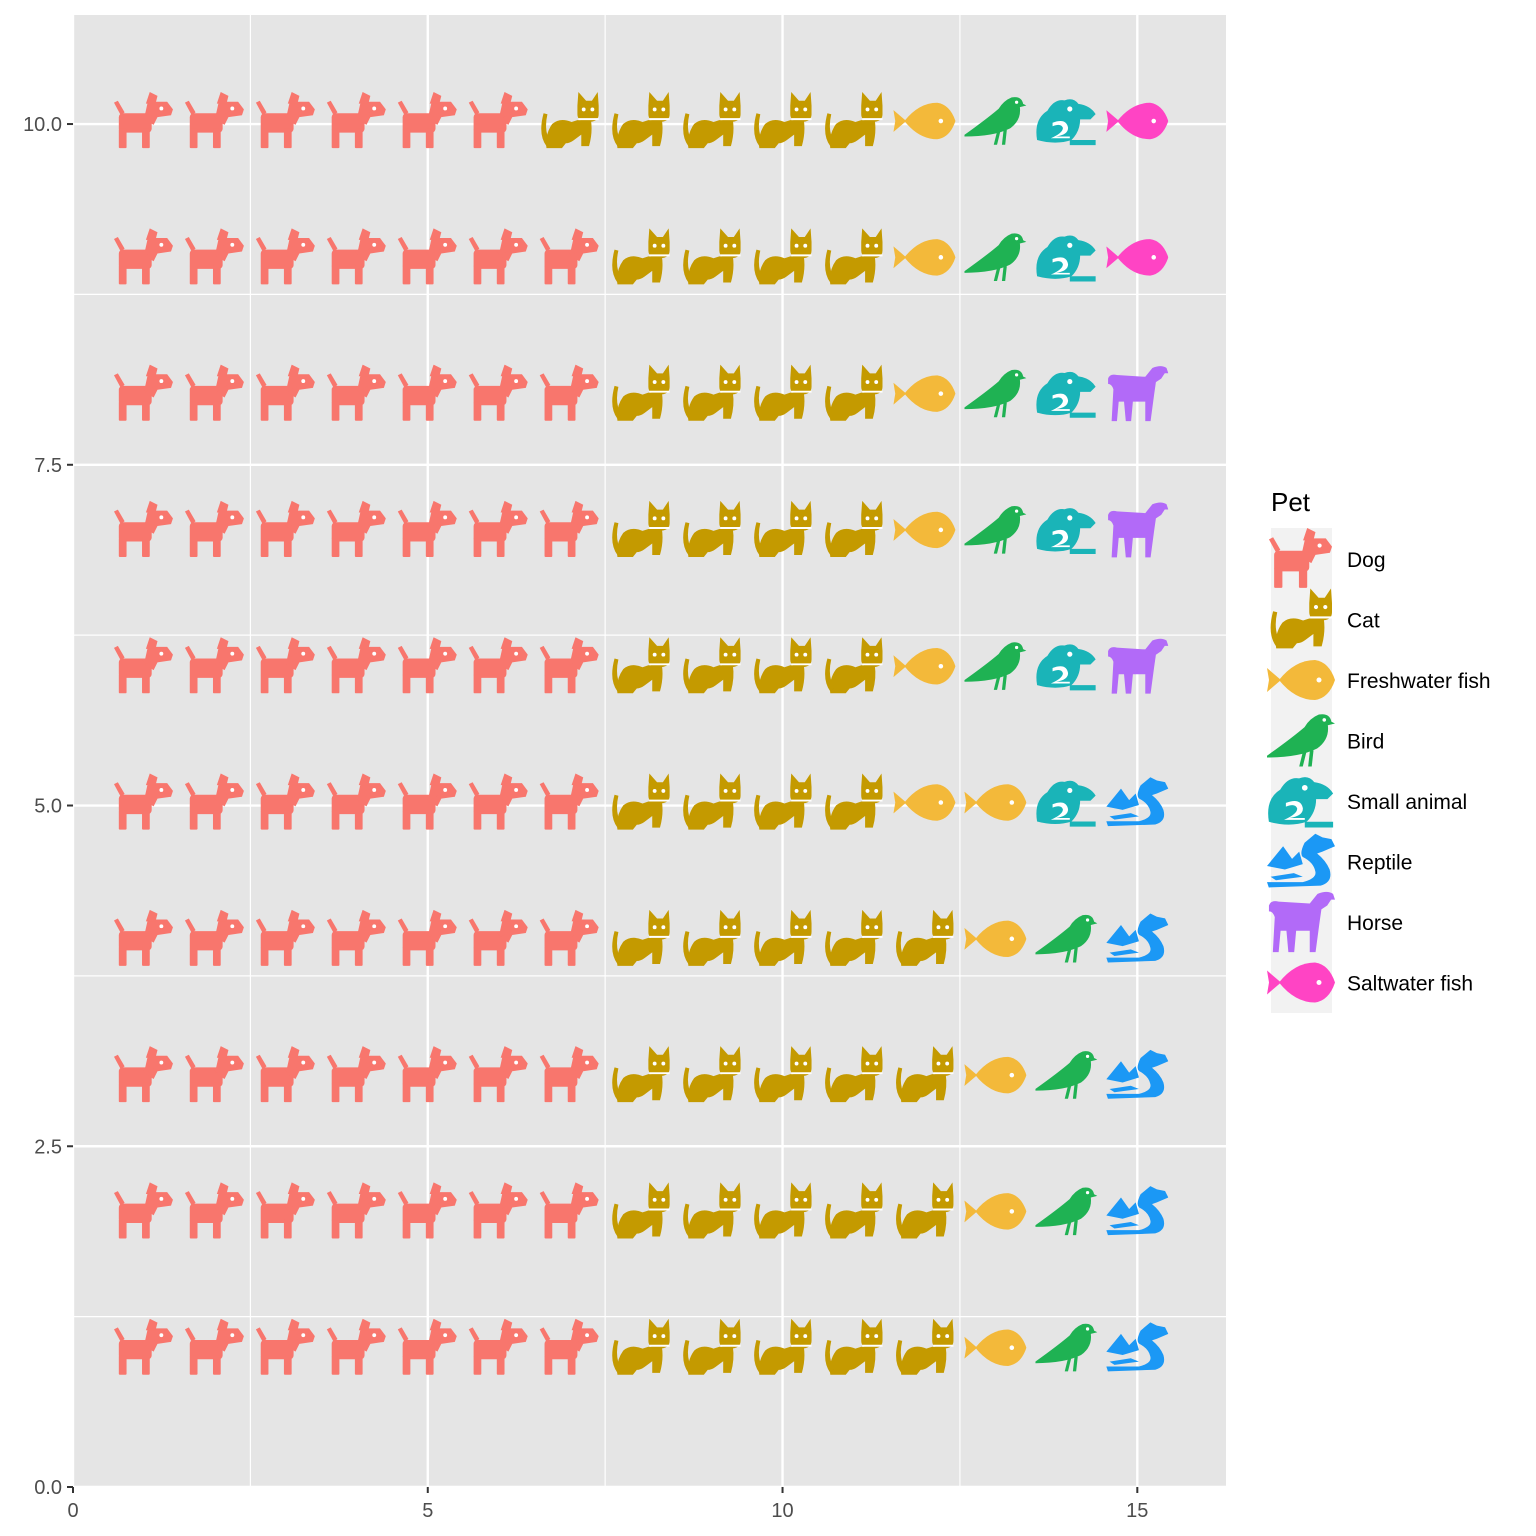 This screenshot has height=1536, width=1536. Describe the element at coordinates (48, 466) in the screenshot. I see `y-tick-label: 7.5` at that location.